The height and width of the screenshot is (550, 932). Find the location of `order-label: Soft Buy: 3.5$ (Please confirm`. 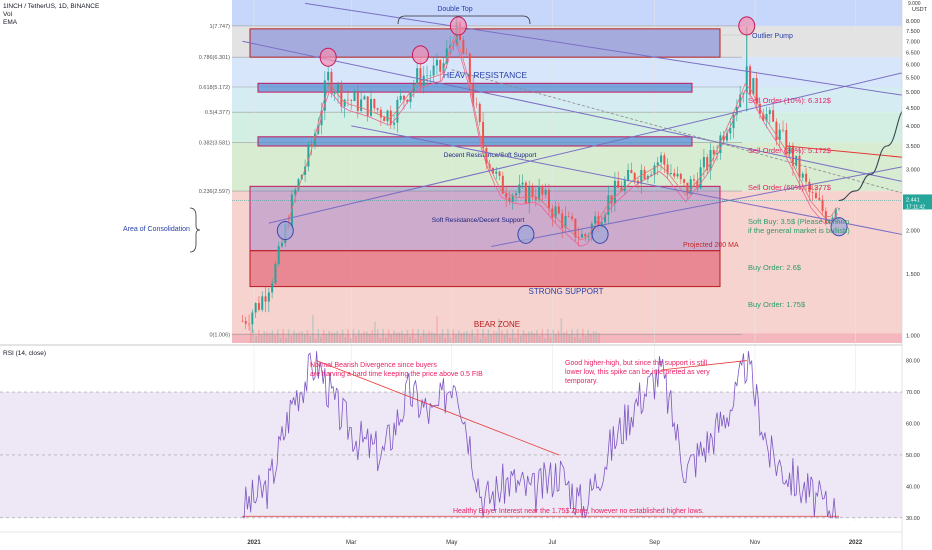

order-label: Soft Buy: 3.5$ (Please confirm is located at coordinates (798, 221).